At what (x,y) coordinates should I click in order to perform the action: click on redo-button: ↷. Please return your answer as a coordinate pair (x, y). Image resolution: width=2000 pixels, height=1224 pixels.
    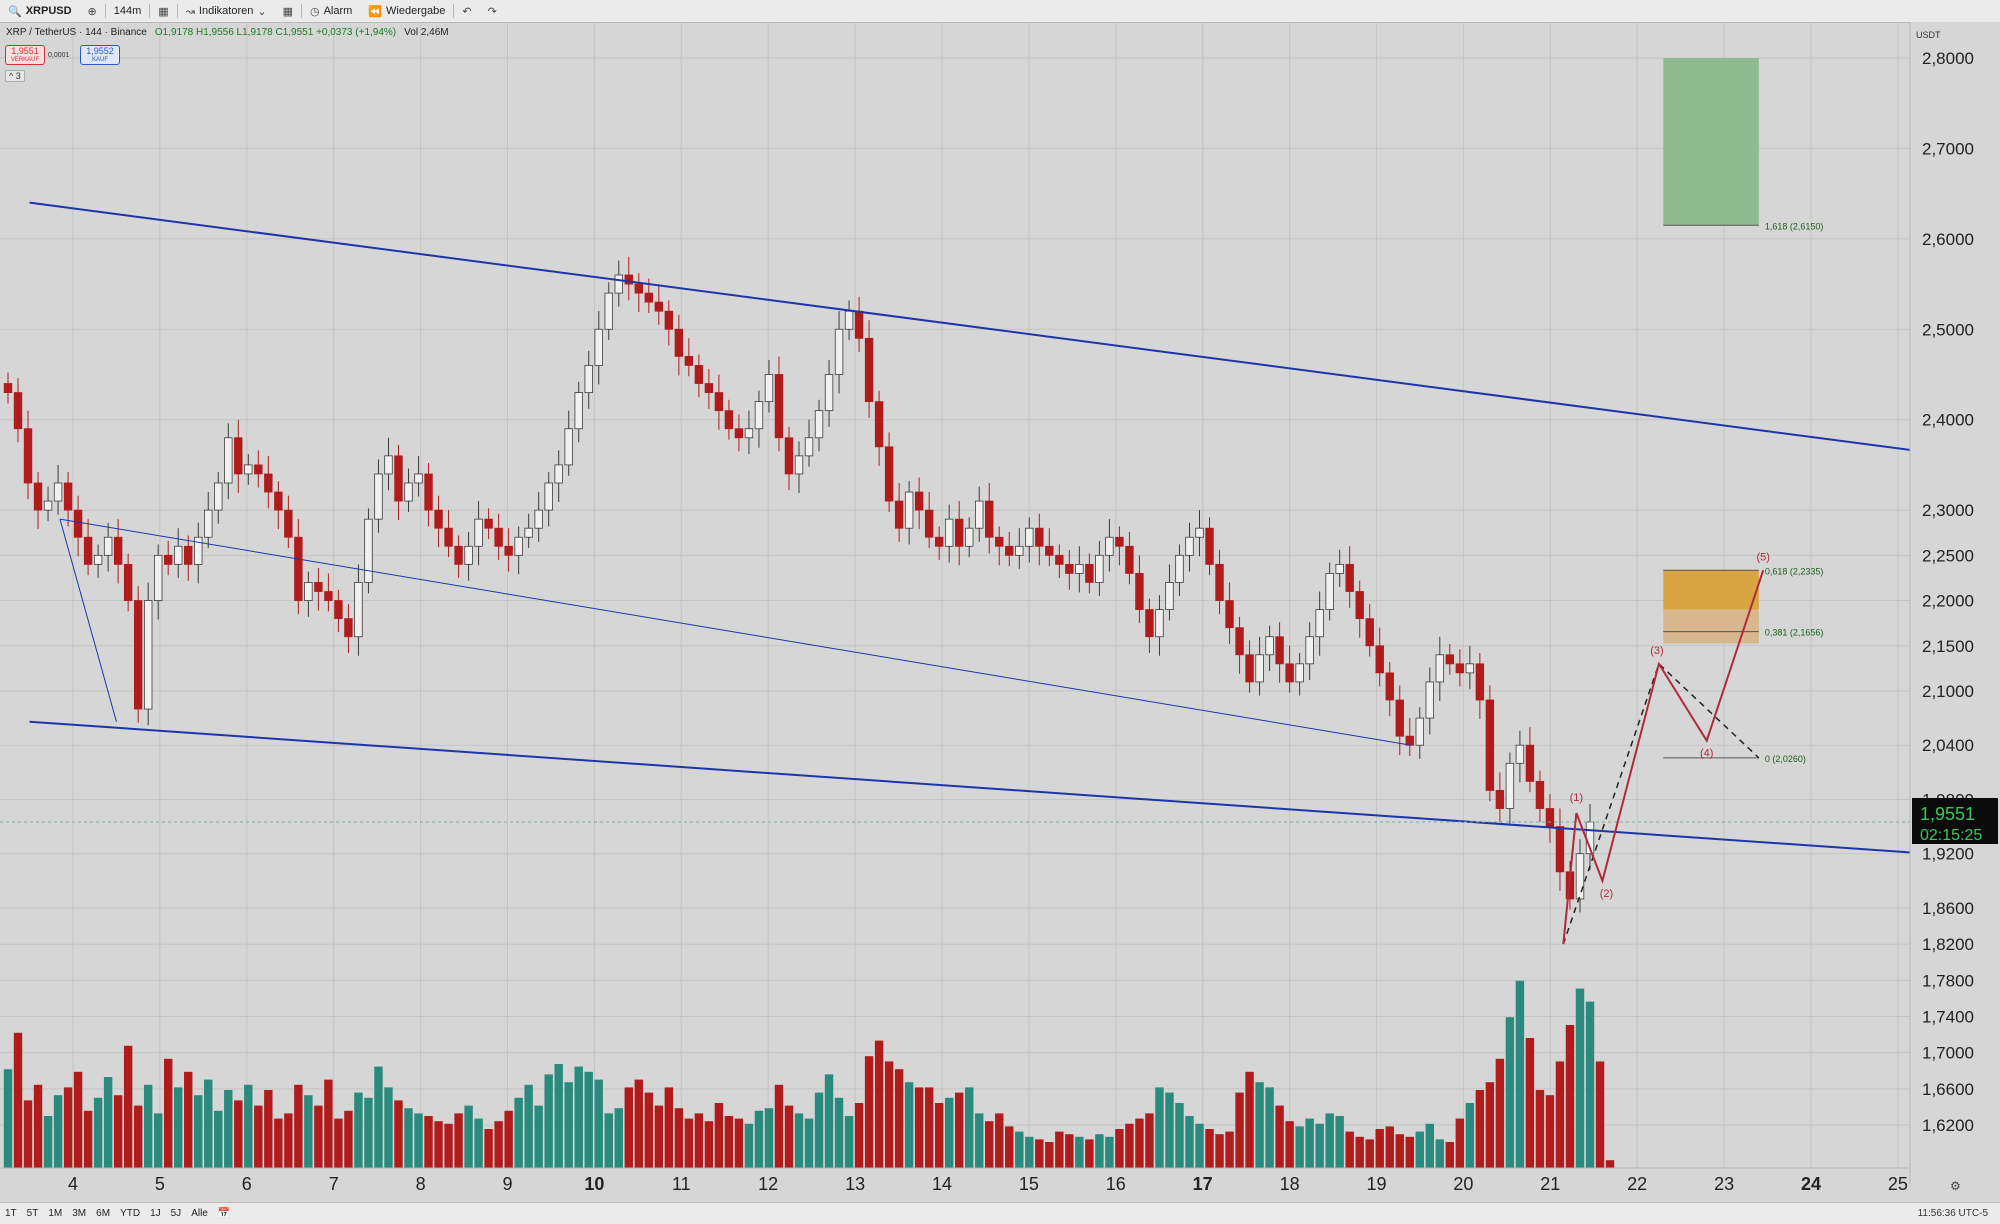
    Looking at the image, I should click on (492, 11).